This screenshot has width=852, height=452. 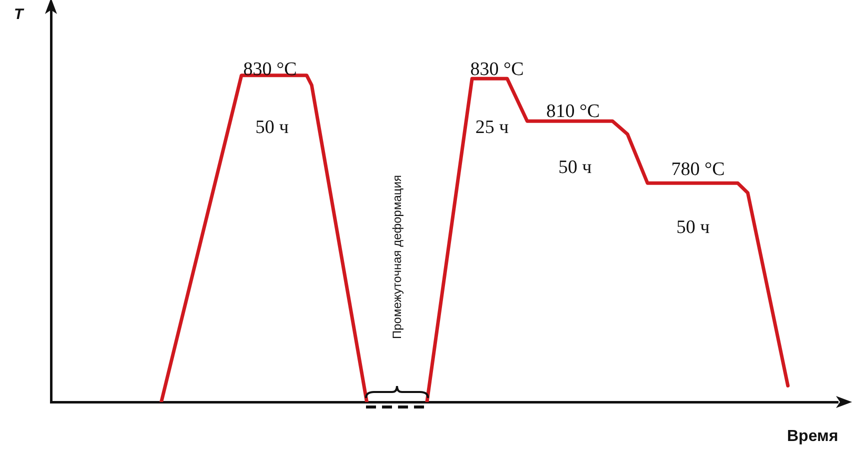 I want to click on annotation: 780 °C, so click(x=698, y=170).